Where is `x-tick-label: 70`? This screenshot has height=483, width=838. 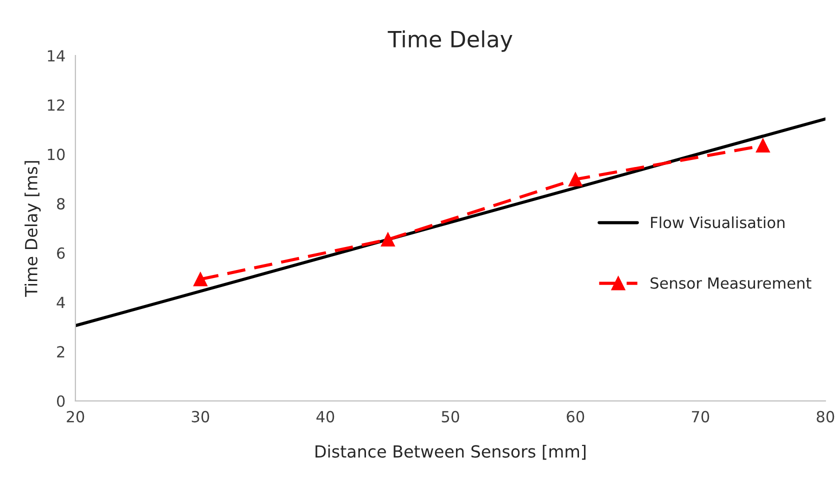 x-tick-label: 70 is located at coordinates (701, 416).